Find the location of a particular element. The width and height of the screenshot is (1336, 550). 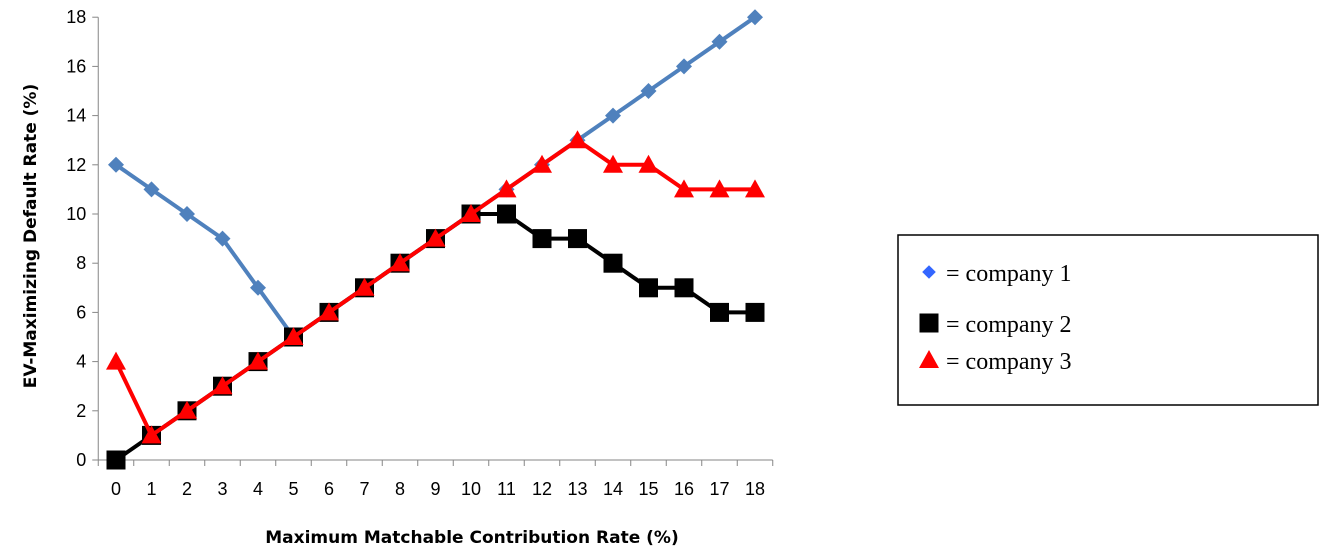

y-axis-title: EV-Maximizing Default Rate (%) is located at coordinates (31, 236).